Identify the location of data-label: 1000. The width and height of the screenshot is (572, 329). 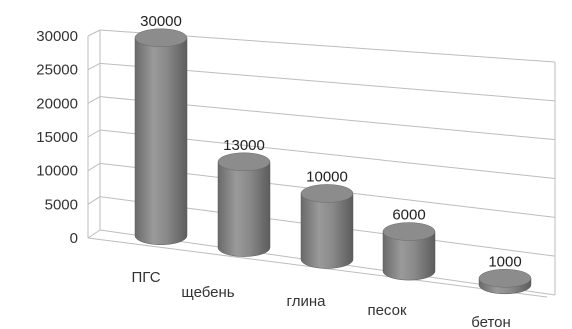
(504, 261).